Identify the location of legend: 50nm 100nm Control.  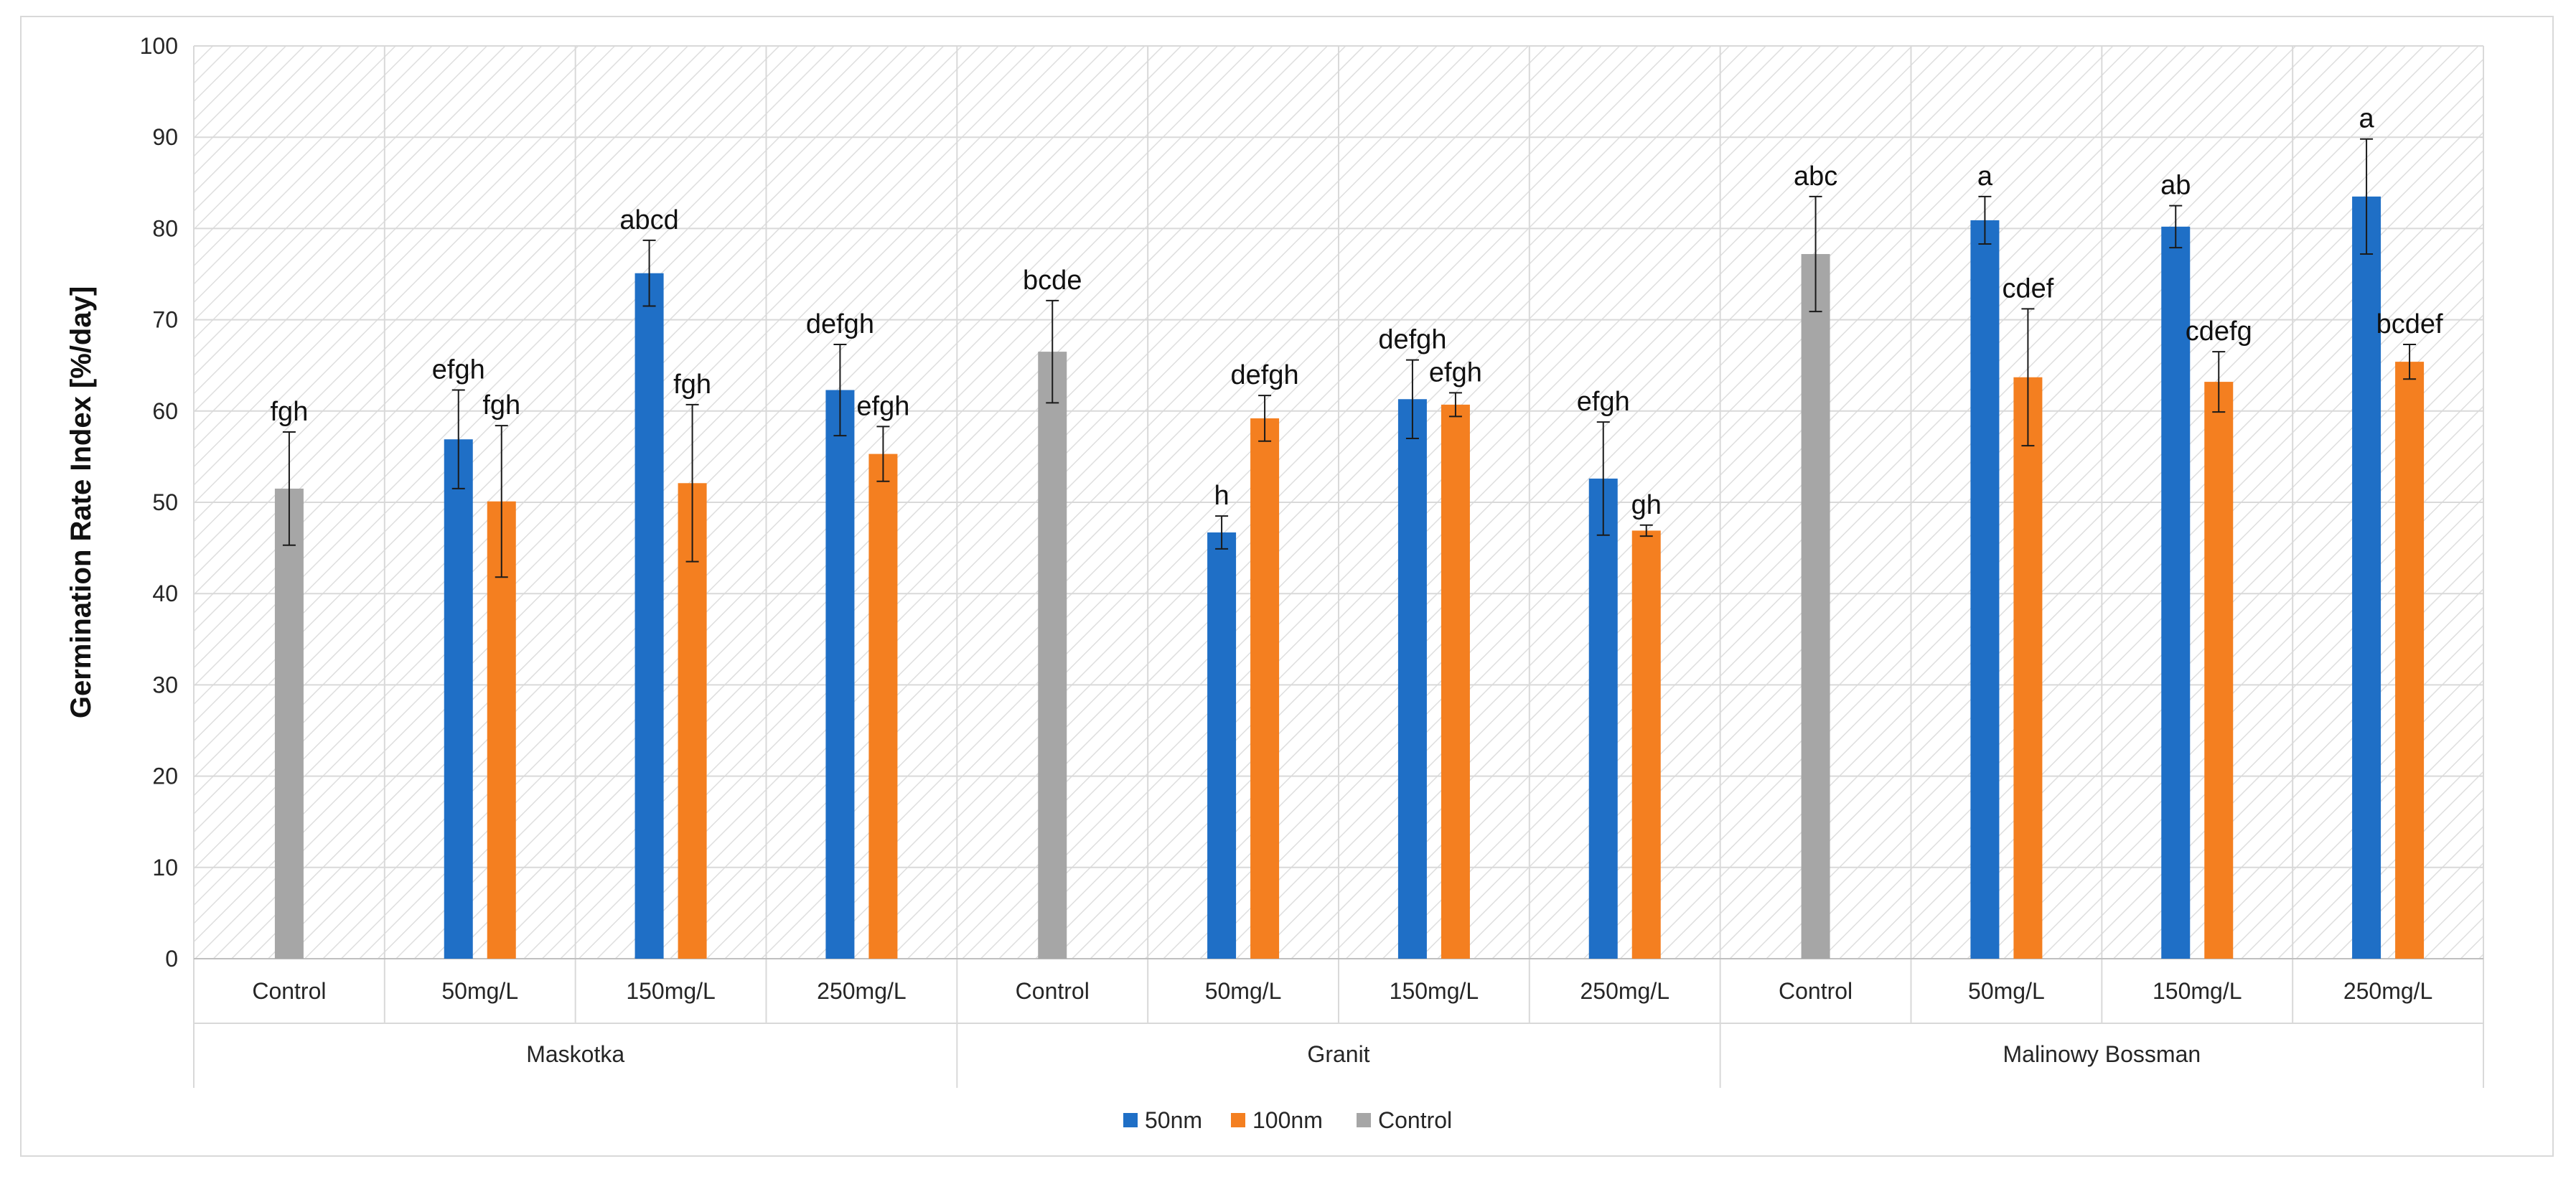
(1288, 1120).